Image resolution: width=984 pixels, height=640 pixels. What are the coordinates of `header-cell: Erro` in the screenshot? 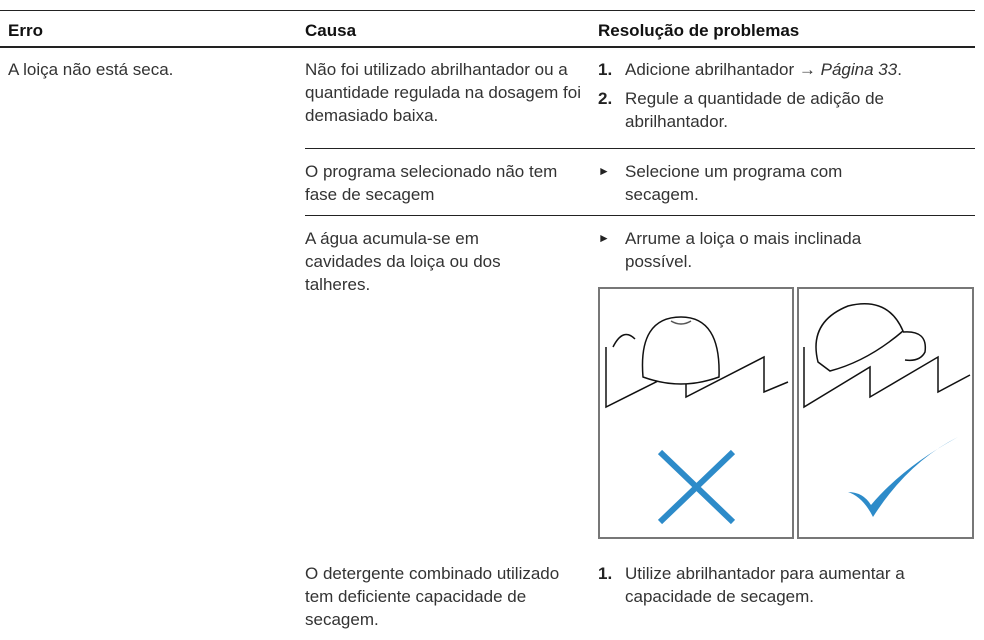 It's located at (25, 30).